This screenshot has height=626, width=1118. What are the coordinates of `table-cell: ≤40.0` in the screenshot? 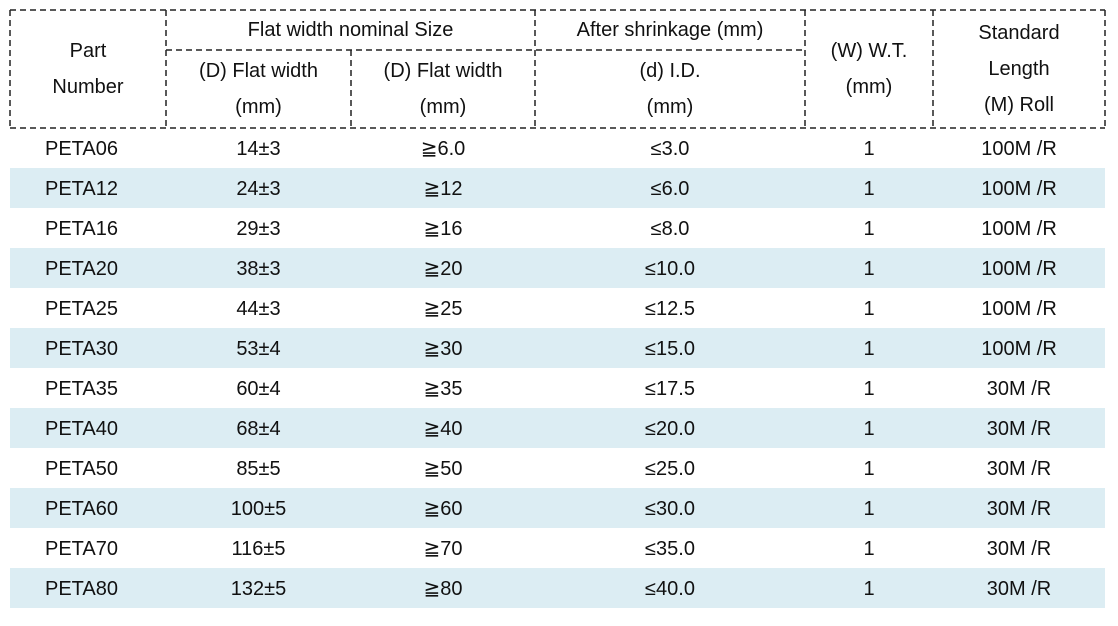 It's located at (670, 589).